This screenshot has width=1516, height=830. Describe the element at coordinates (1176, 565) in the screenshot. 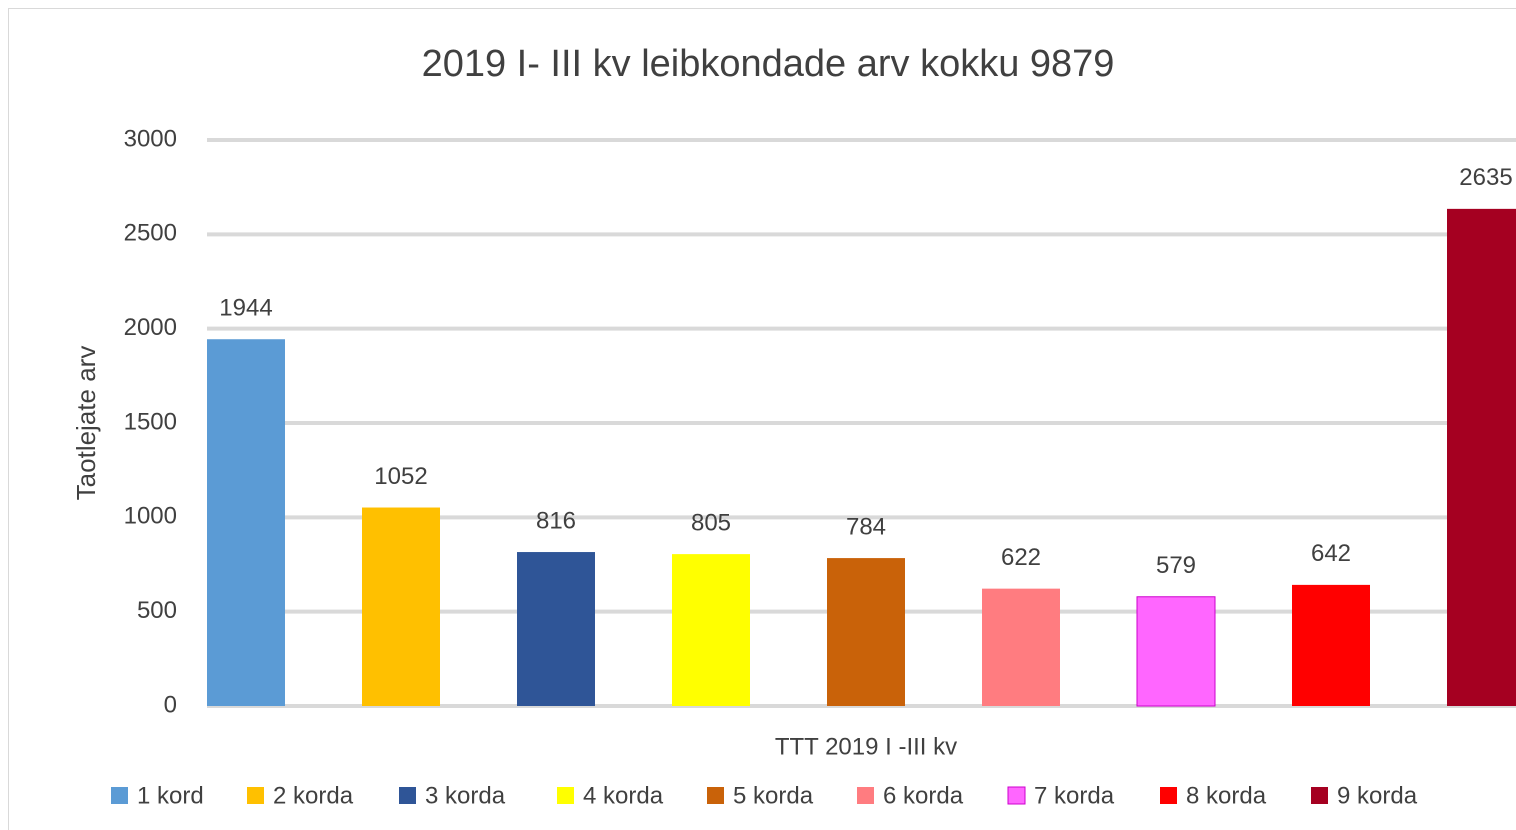

I see `value-label: 579` at that location.